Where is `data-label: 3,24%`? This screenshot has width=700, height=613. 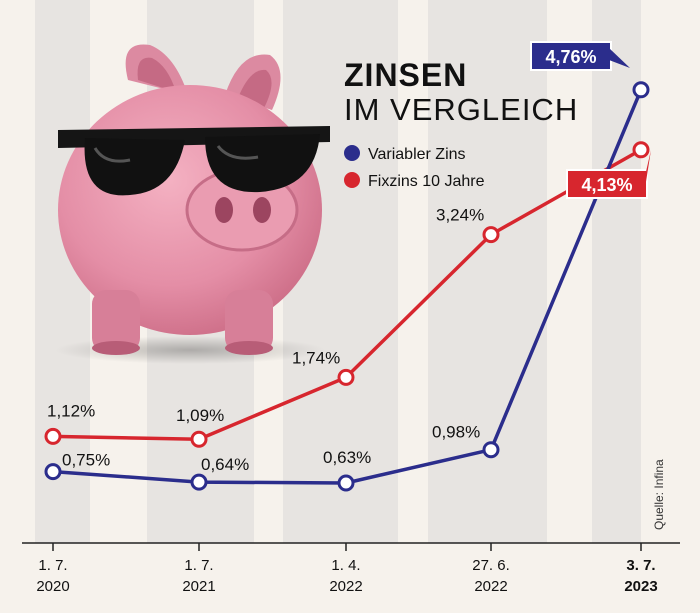
data-label: 3,24% is located at coordinates (460, 215).